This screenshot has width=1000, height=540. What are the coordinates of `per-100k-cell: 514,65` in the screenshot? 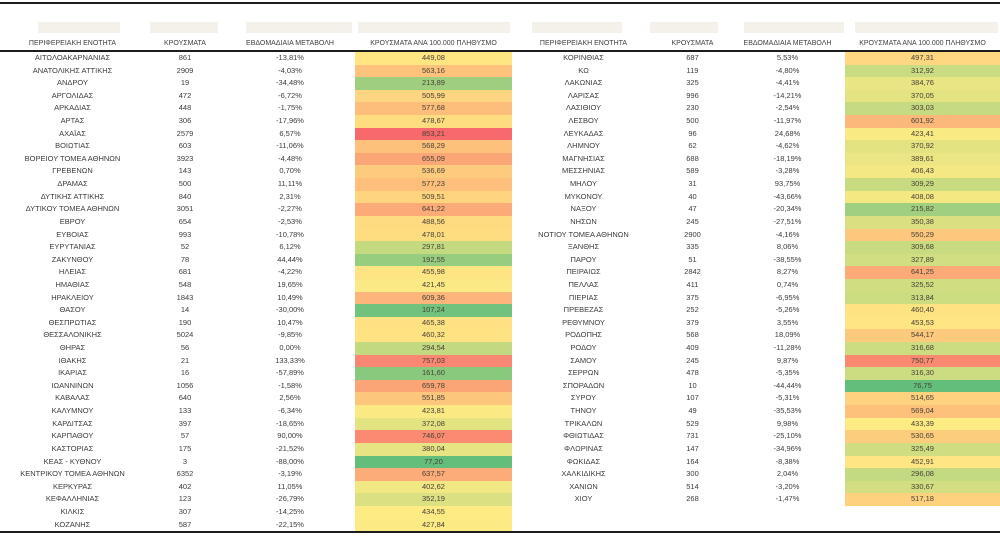 It's located at (922, 399).